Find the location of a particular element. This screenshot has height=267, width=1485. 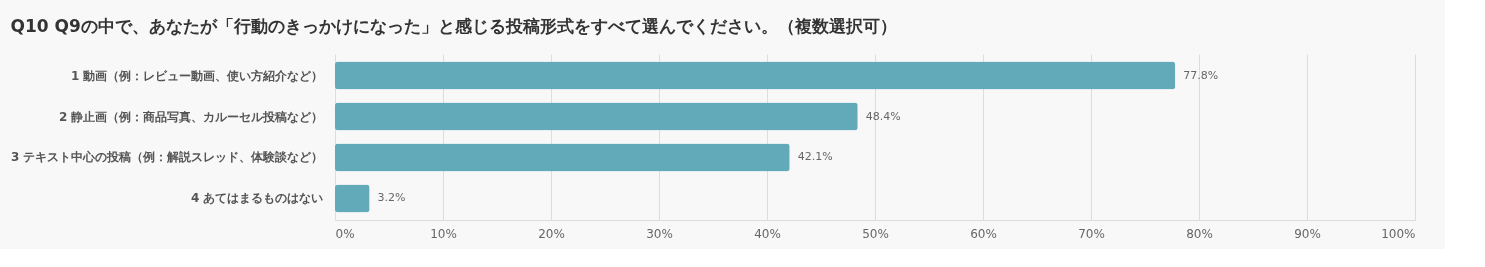

x-tick-label: 70% is located at coordinates (1091, 233).